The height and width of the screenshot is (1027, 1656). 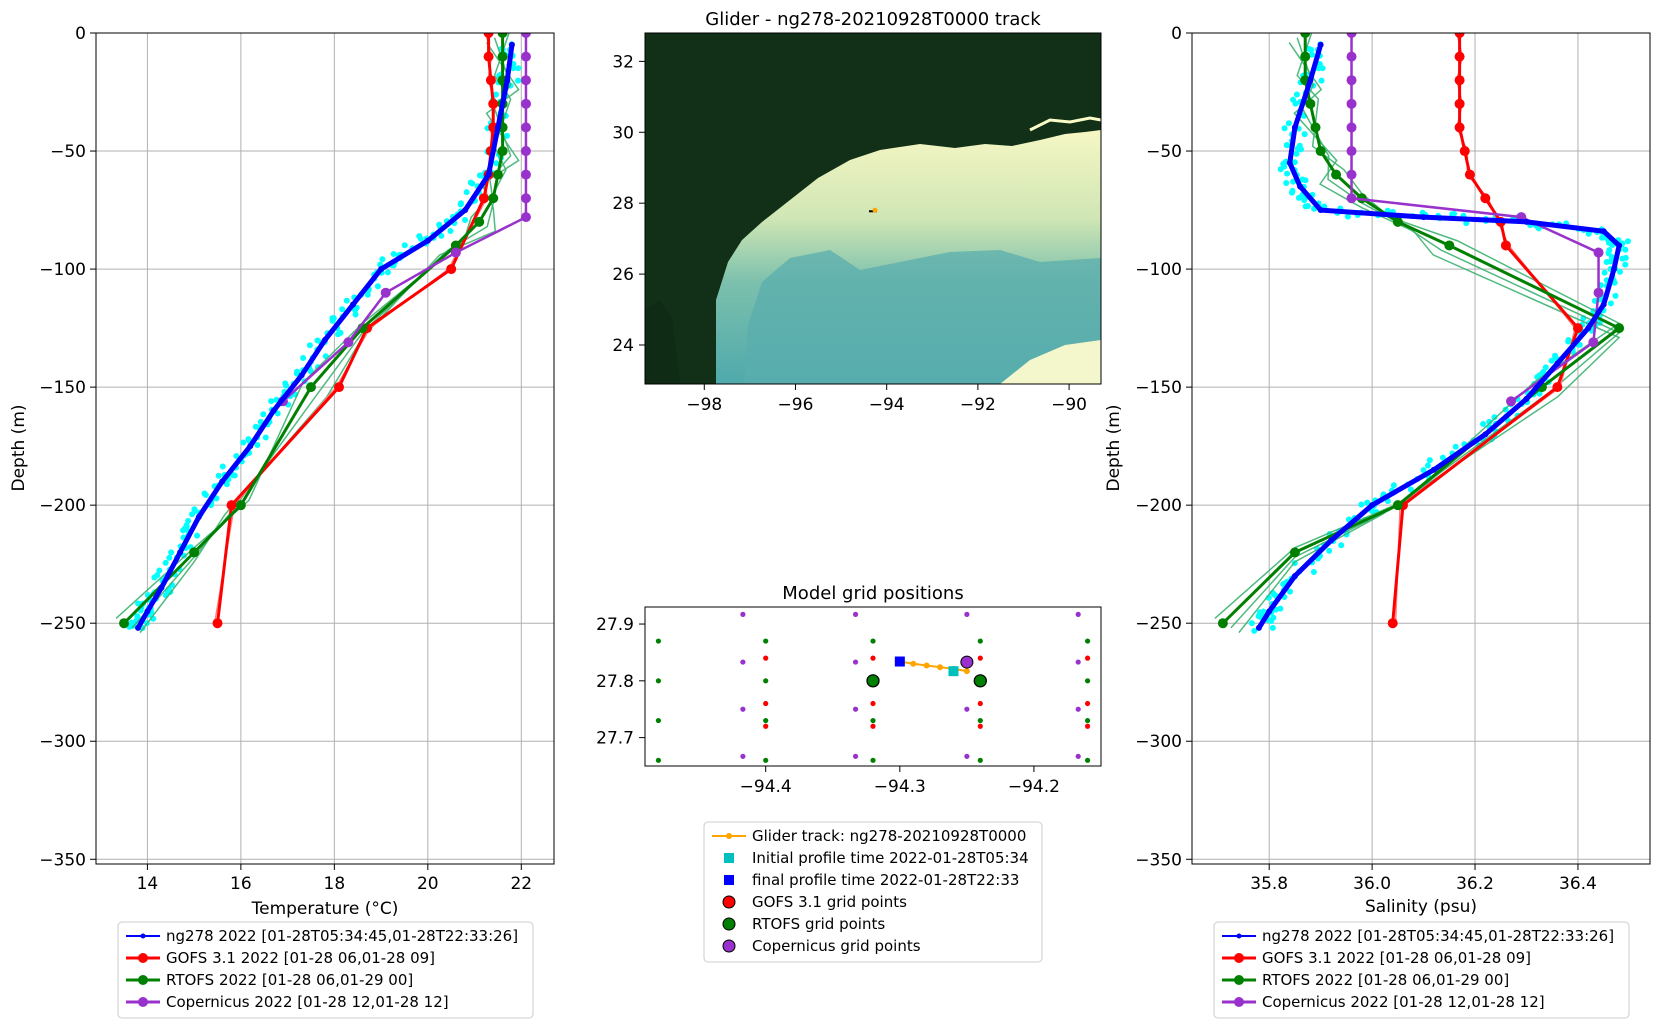 I want to click on salinity-rtofs-line, so click(x=1421, y=329).